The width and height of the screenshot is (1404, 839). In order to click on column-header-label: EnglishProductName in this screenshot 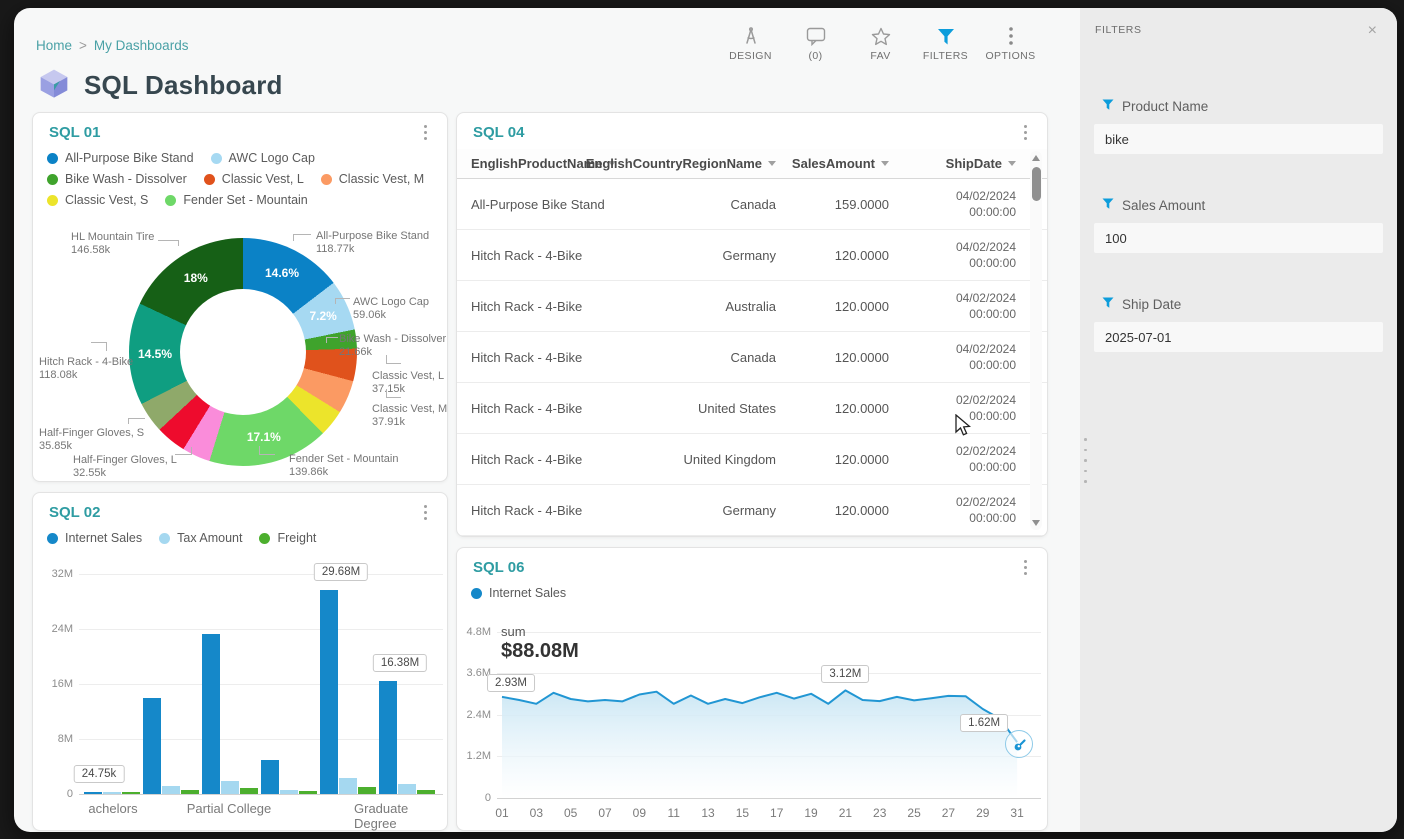, I will do `click(537, 163)`.